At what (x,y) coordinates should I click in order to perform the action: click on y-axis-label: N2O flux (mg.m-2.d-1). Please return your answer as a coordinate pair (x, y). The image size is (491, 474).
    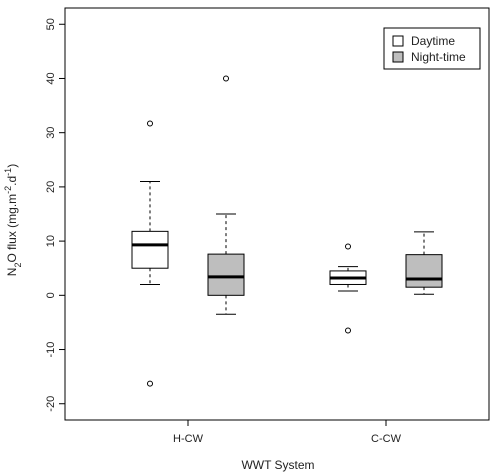
    Looking at the image, I should click on (13, 220).